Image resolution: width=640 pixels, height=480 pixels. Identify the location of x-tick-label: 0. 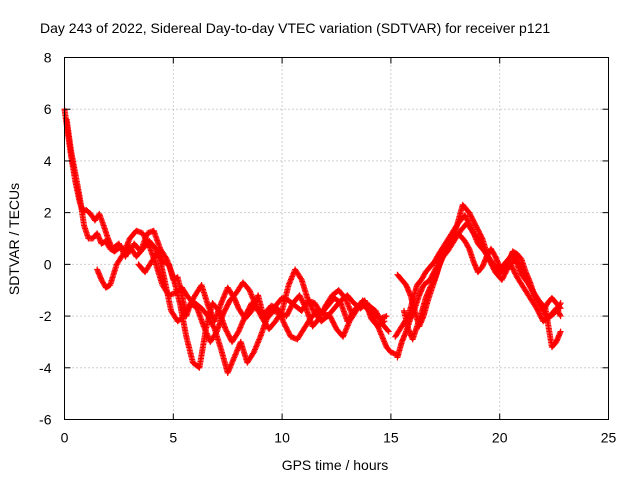
(65, 438).